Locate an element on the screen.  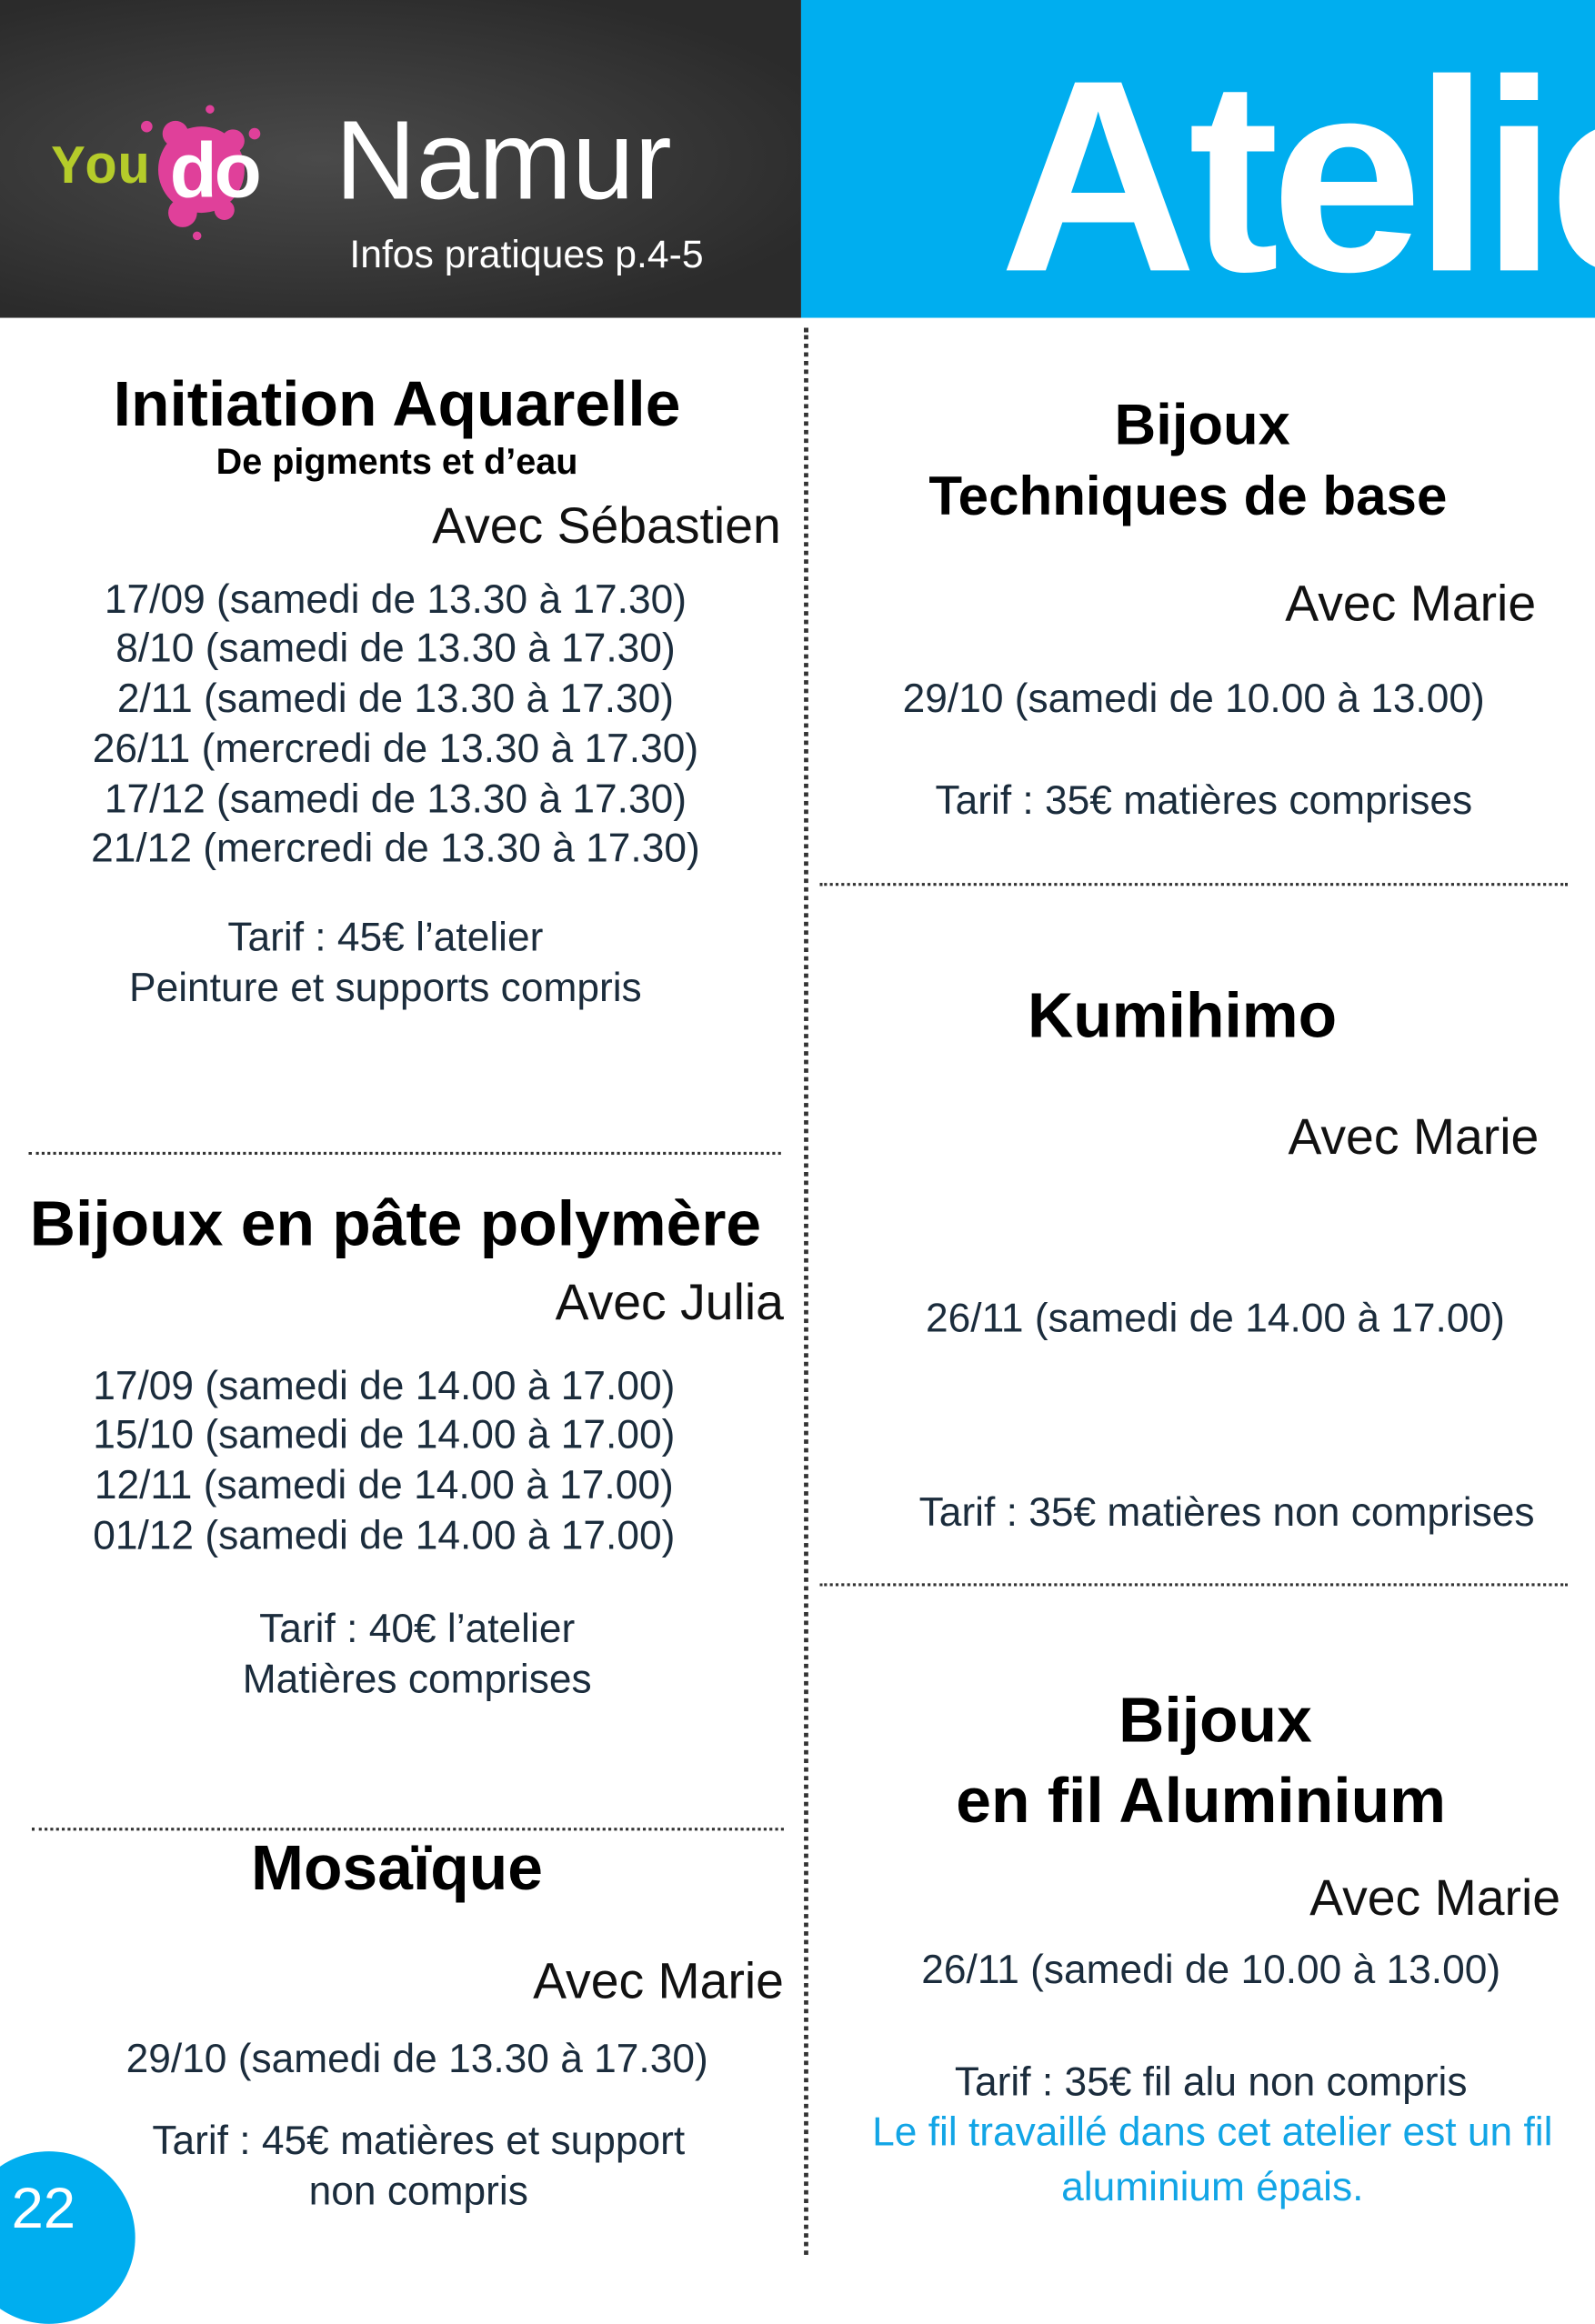
city-title: Namur is located at coordinates (504, 160).